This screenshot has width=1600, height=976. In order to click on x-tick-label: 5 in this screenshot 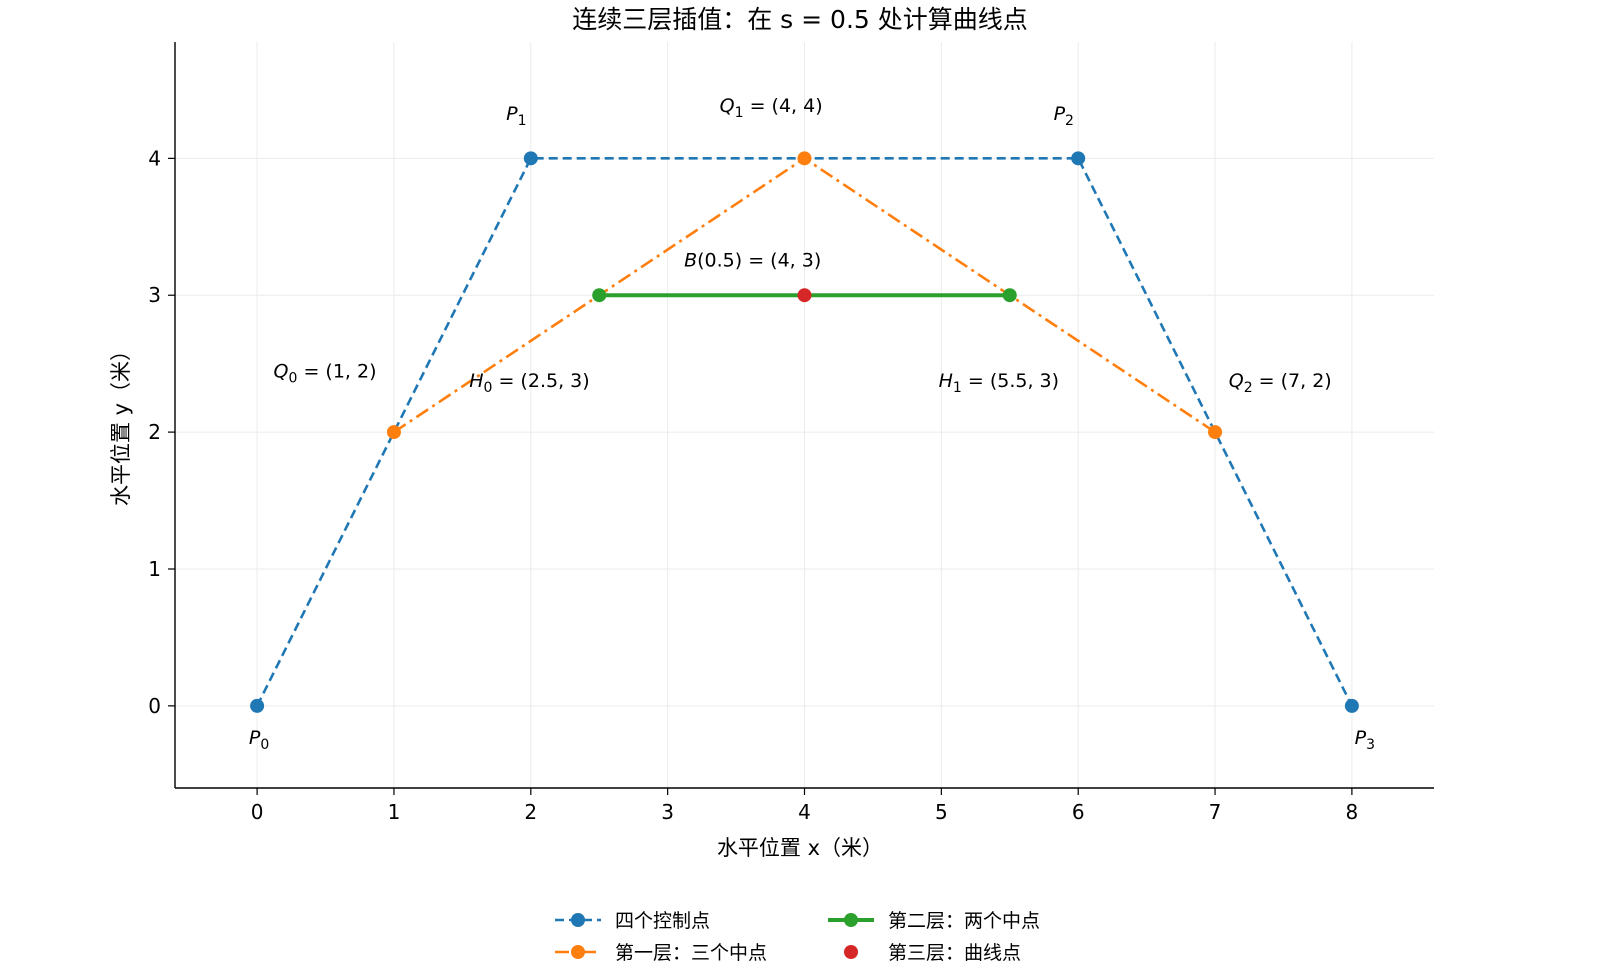, I will do `click(941, 812)`.